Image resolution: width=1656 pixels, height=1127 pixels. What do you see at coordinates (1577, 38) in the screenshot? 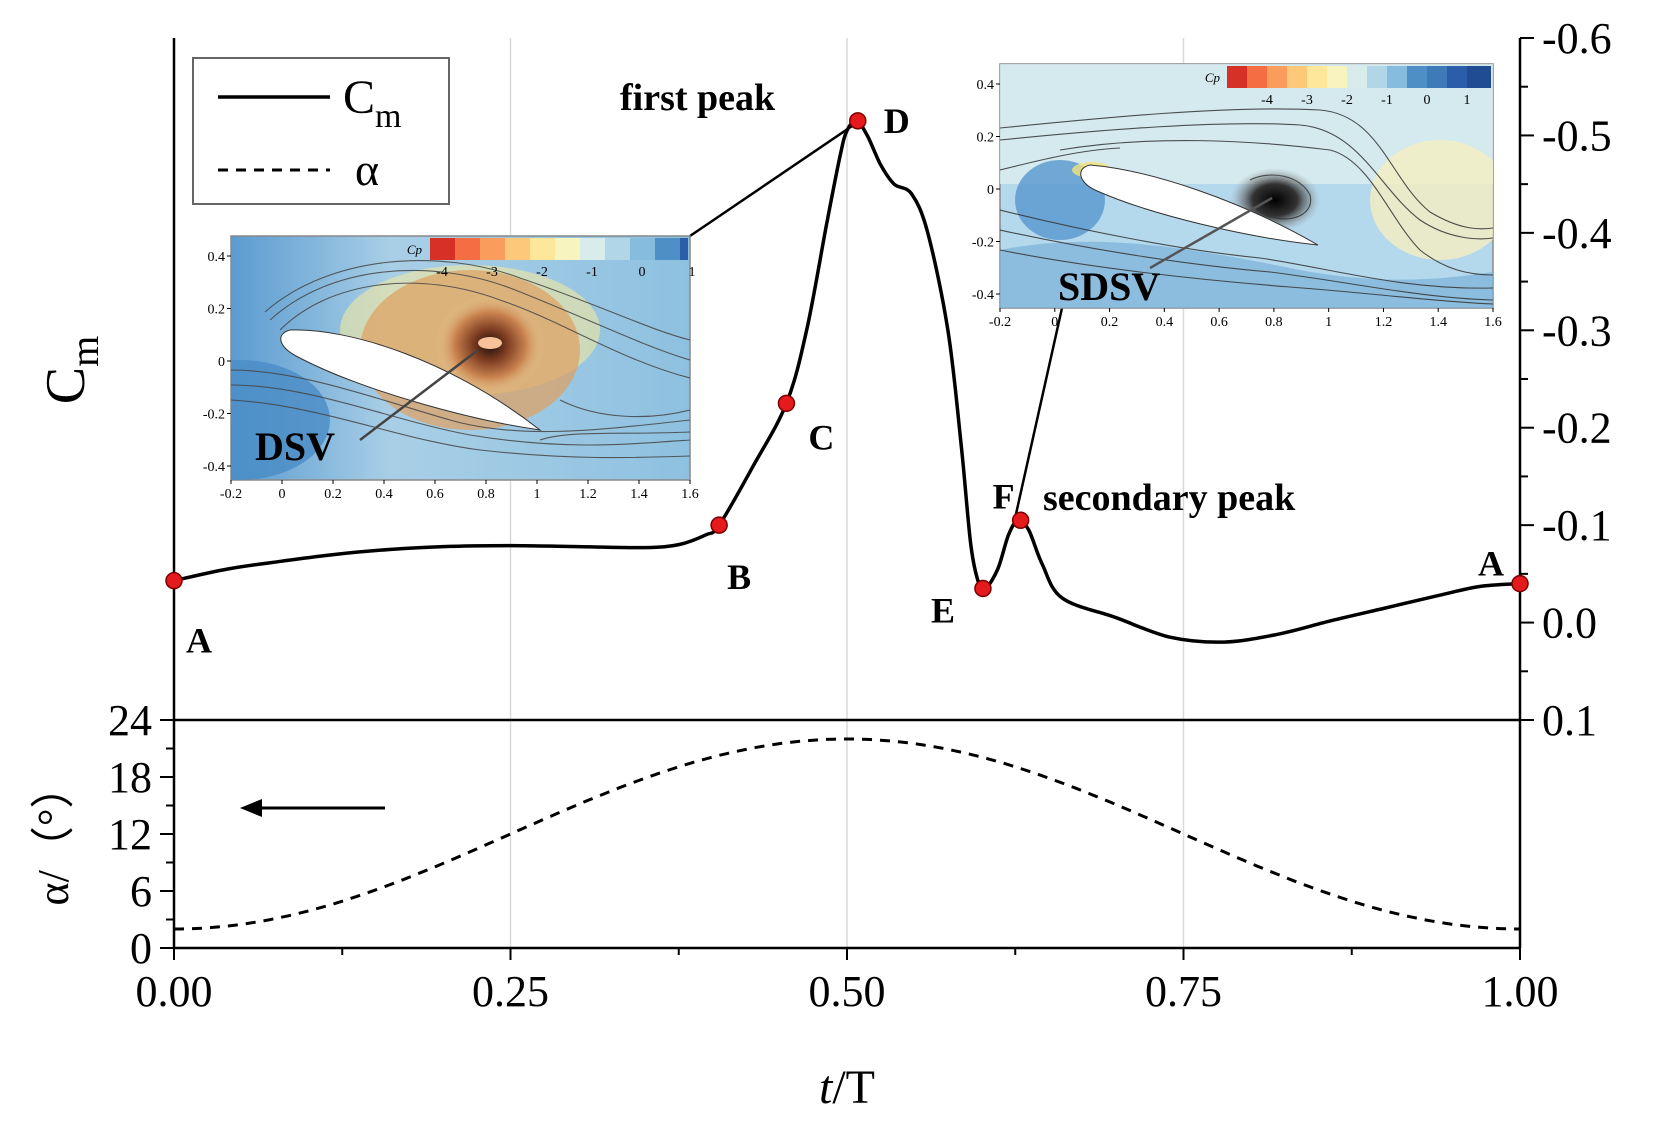
I see `y-tick-label-right: -0.6` at bounding box center [1577, 38].